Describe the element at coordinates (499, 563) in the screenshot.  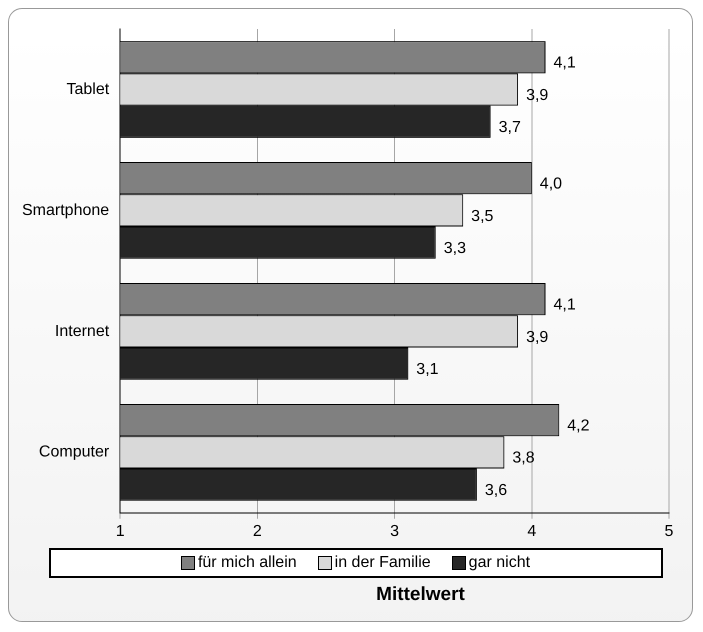
I see `legend-label: gar nicht` at that location.